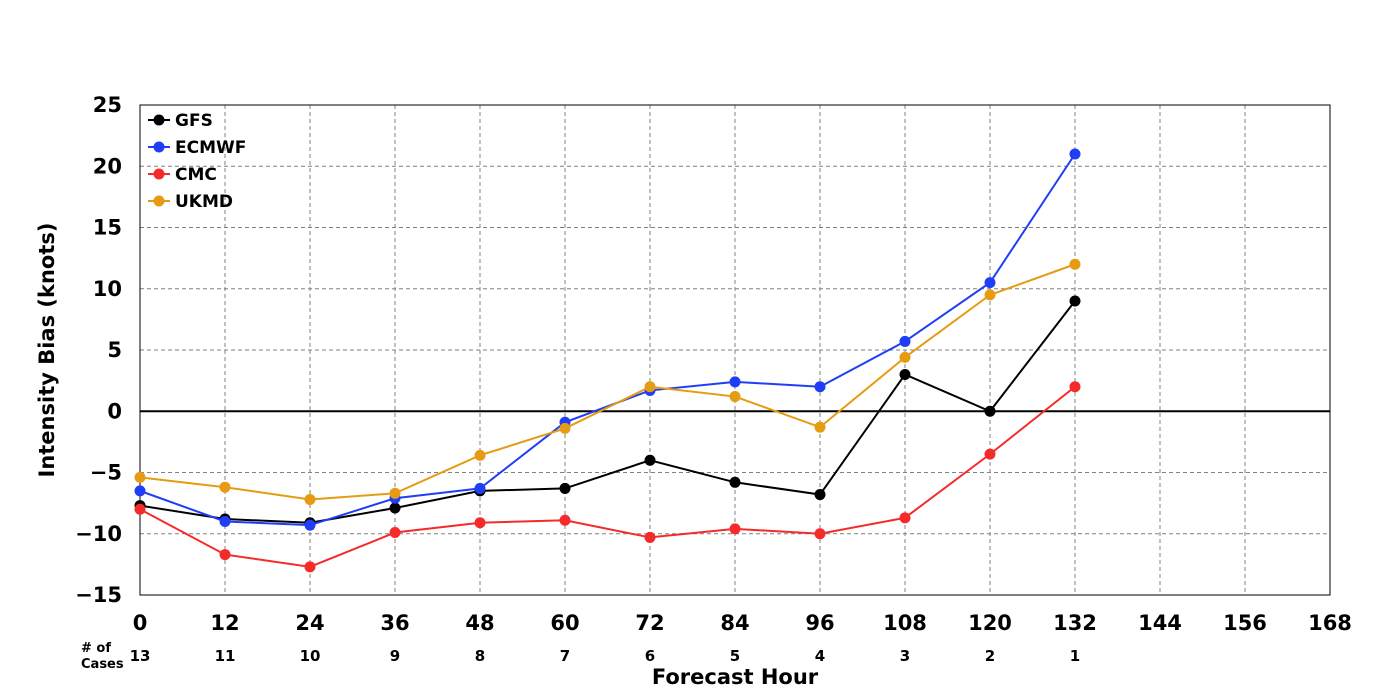  What do you see at coordinates (107, 166) in the screenshot?
I see `y-tick-label: 20` at bounding box center [107, 166].